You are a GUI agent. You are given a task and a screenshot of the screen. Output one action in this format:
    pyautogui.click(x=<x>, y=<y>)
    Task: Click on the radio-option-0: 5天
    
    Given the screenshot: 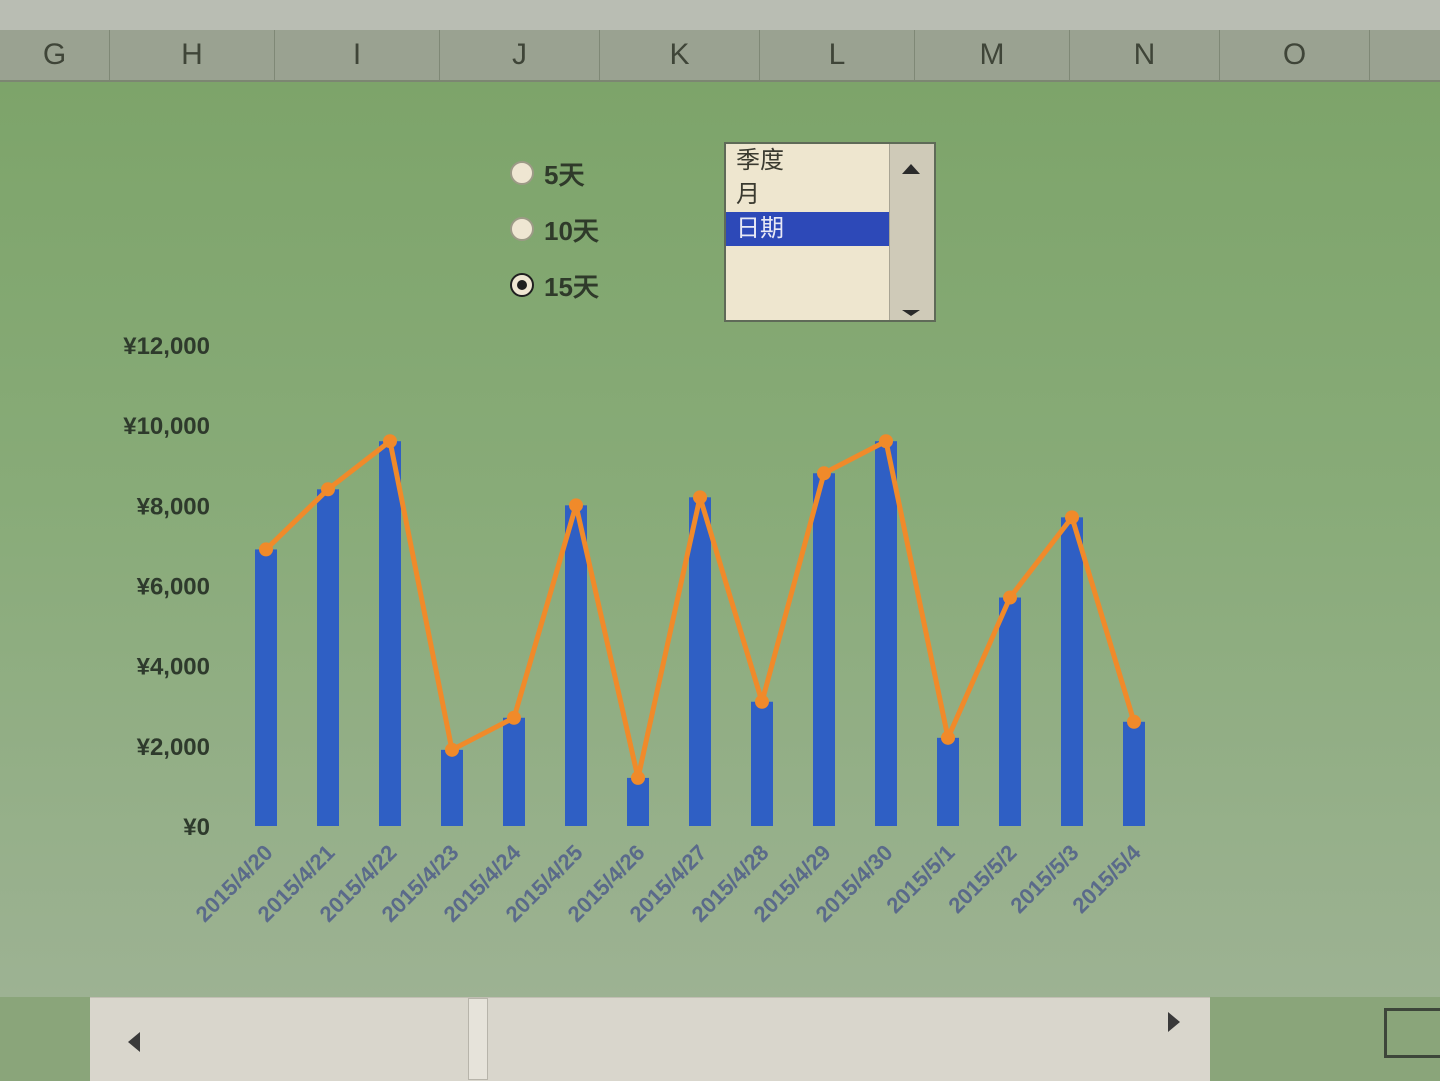 What is the action you would take?
    pyautogui.click(x=554, y=173)
    